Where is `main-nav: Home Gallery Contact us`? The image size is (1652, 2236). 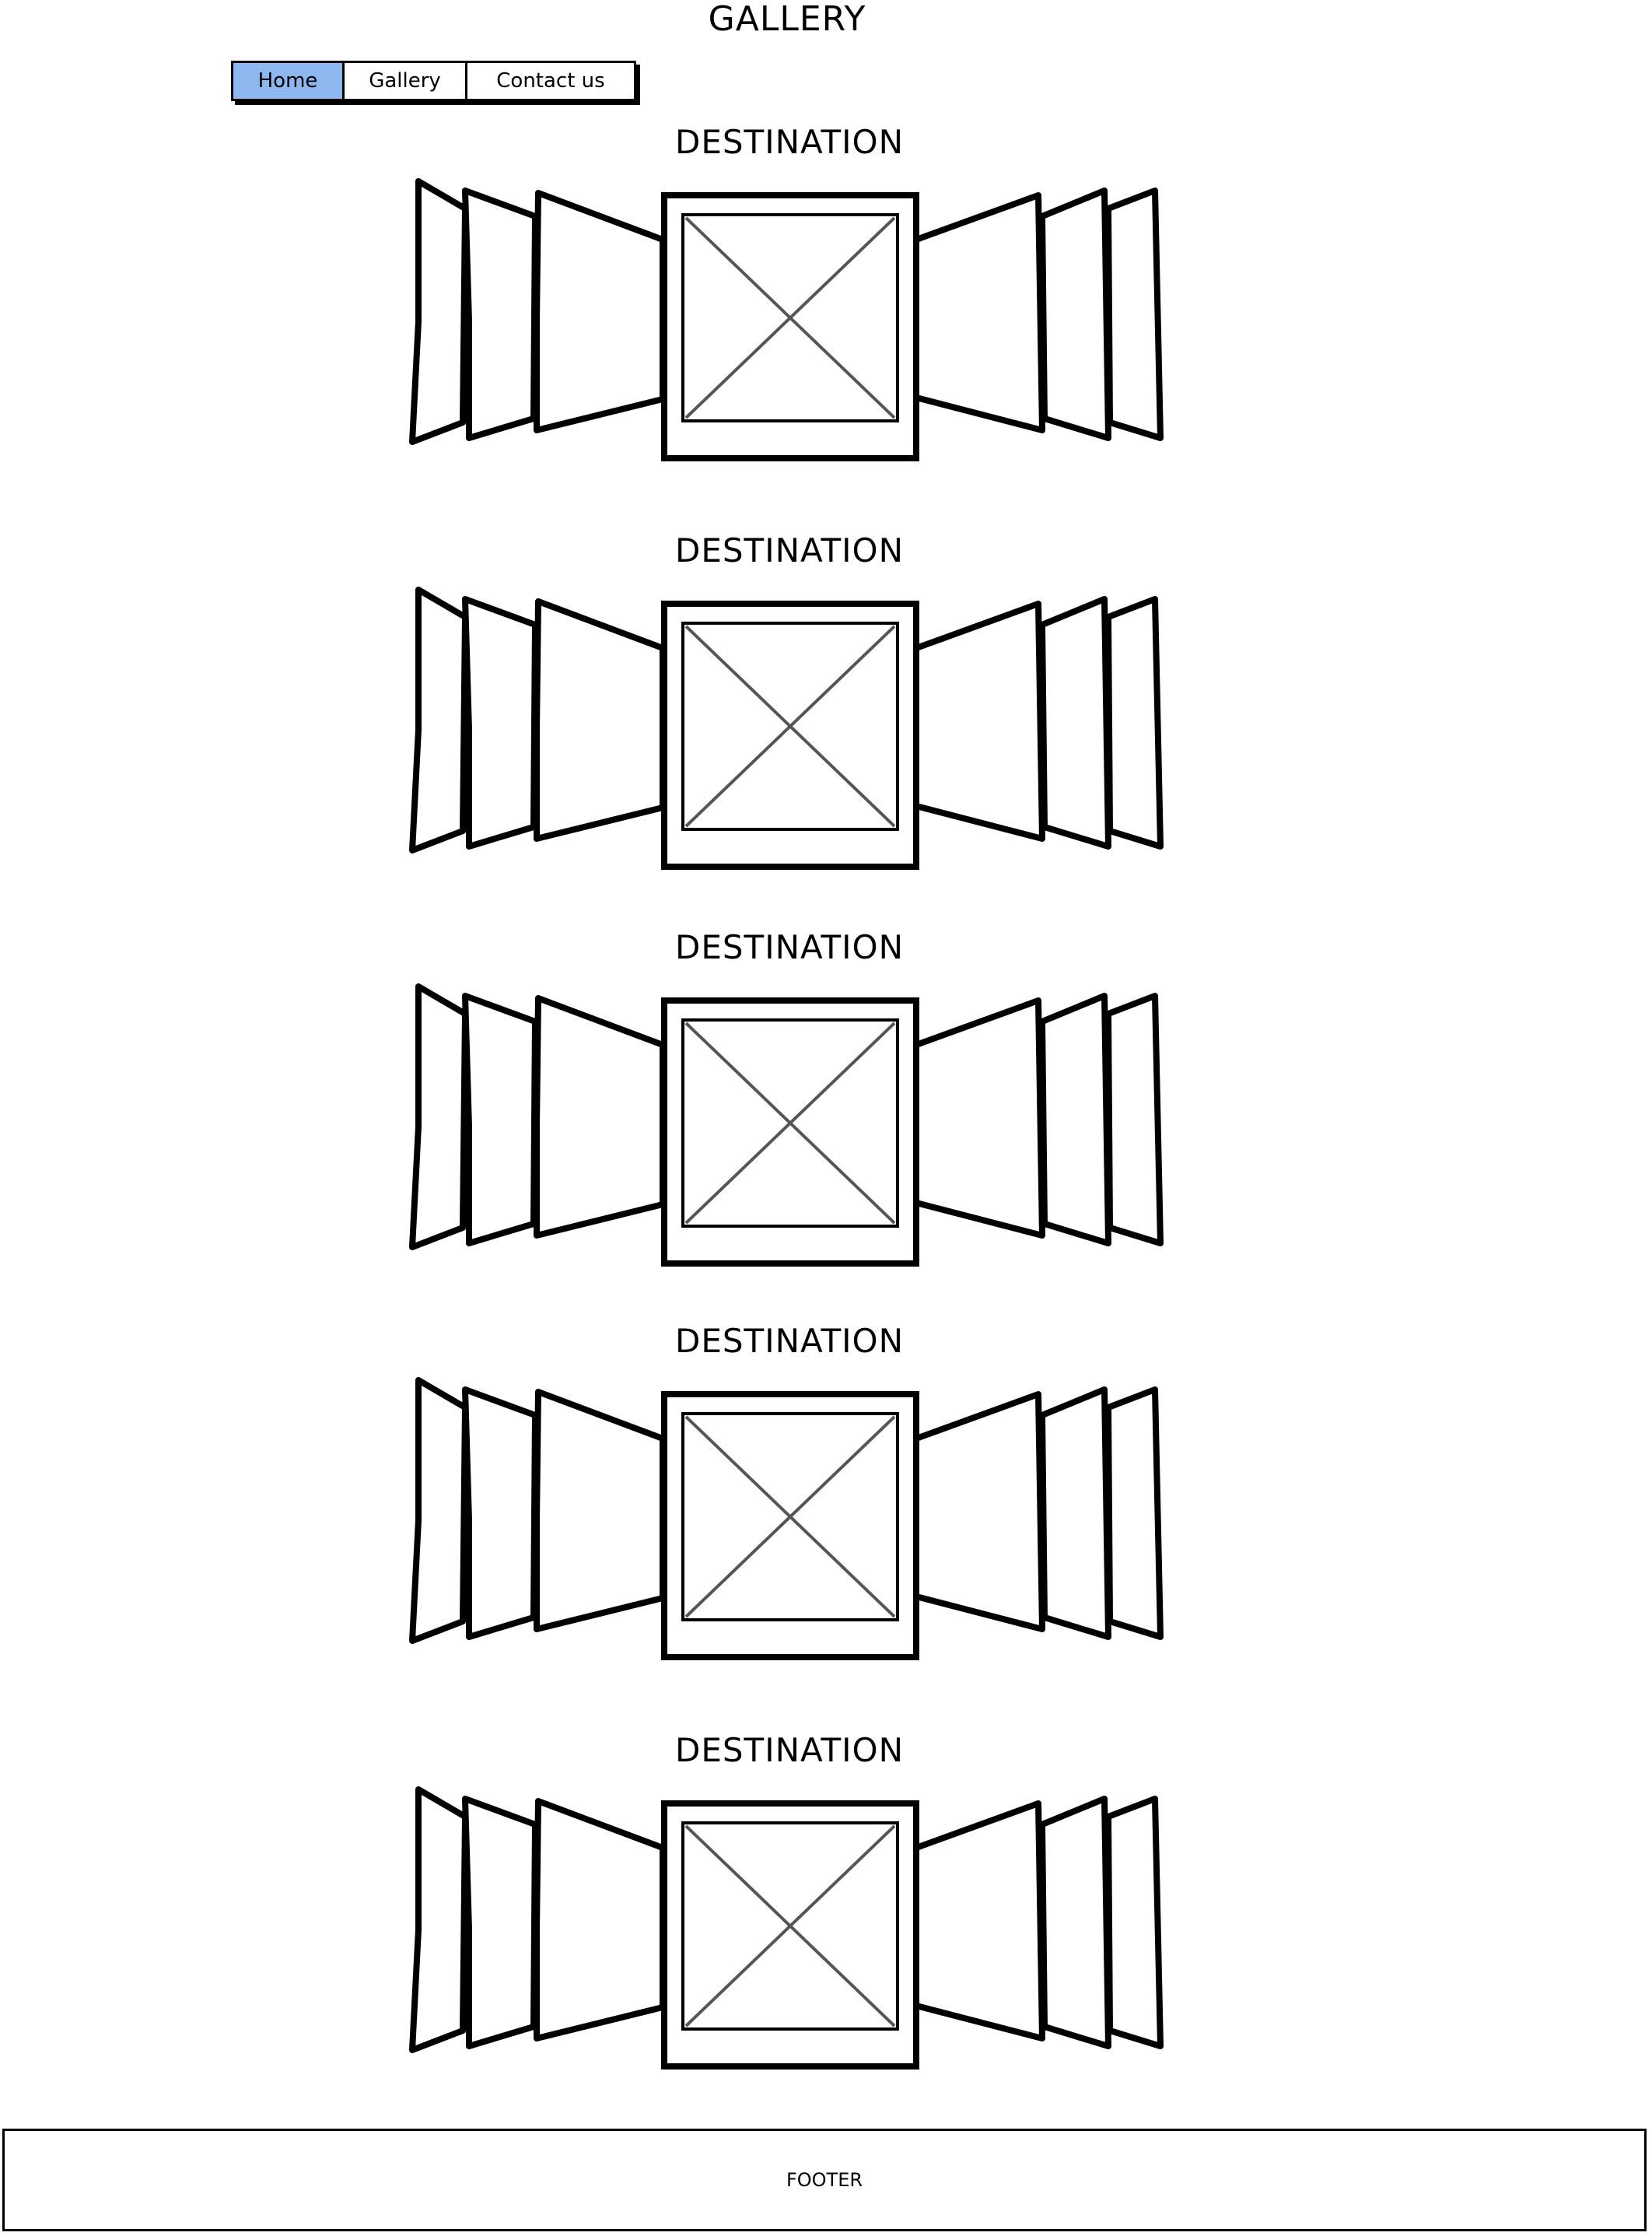
main-nav: Home Gallery Contact us is located at coordinates (434, 81).